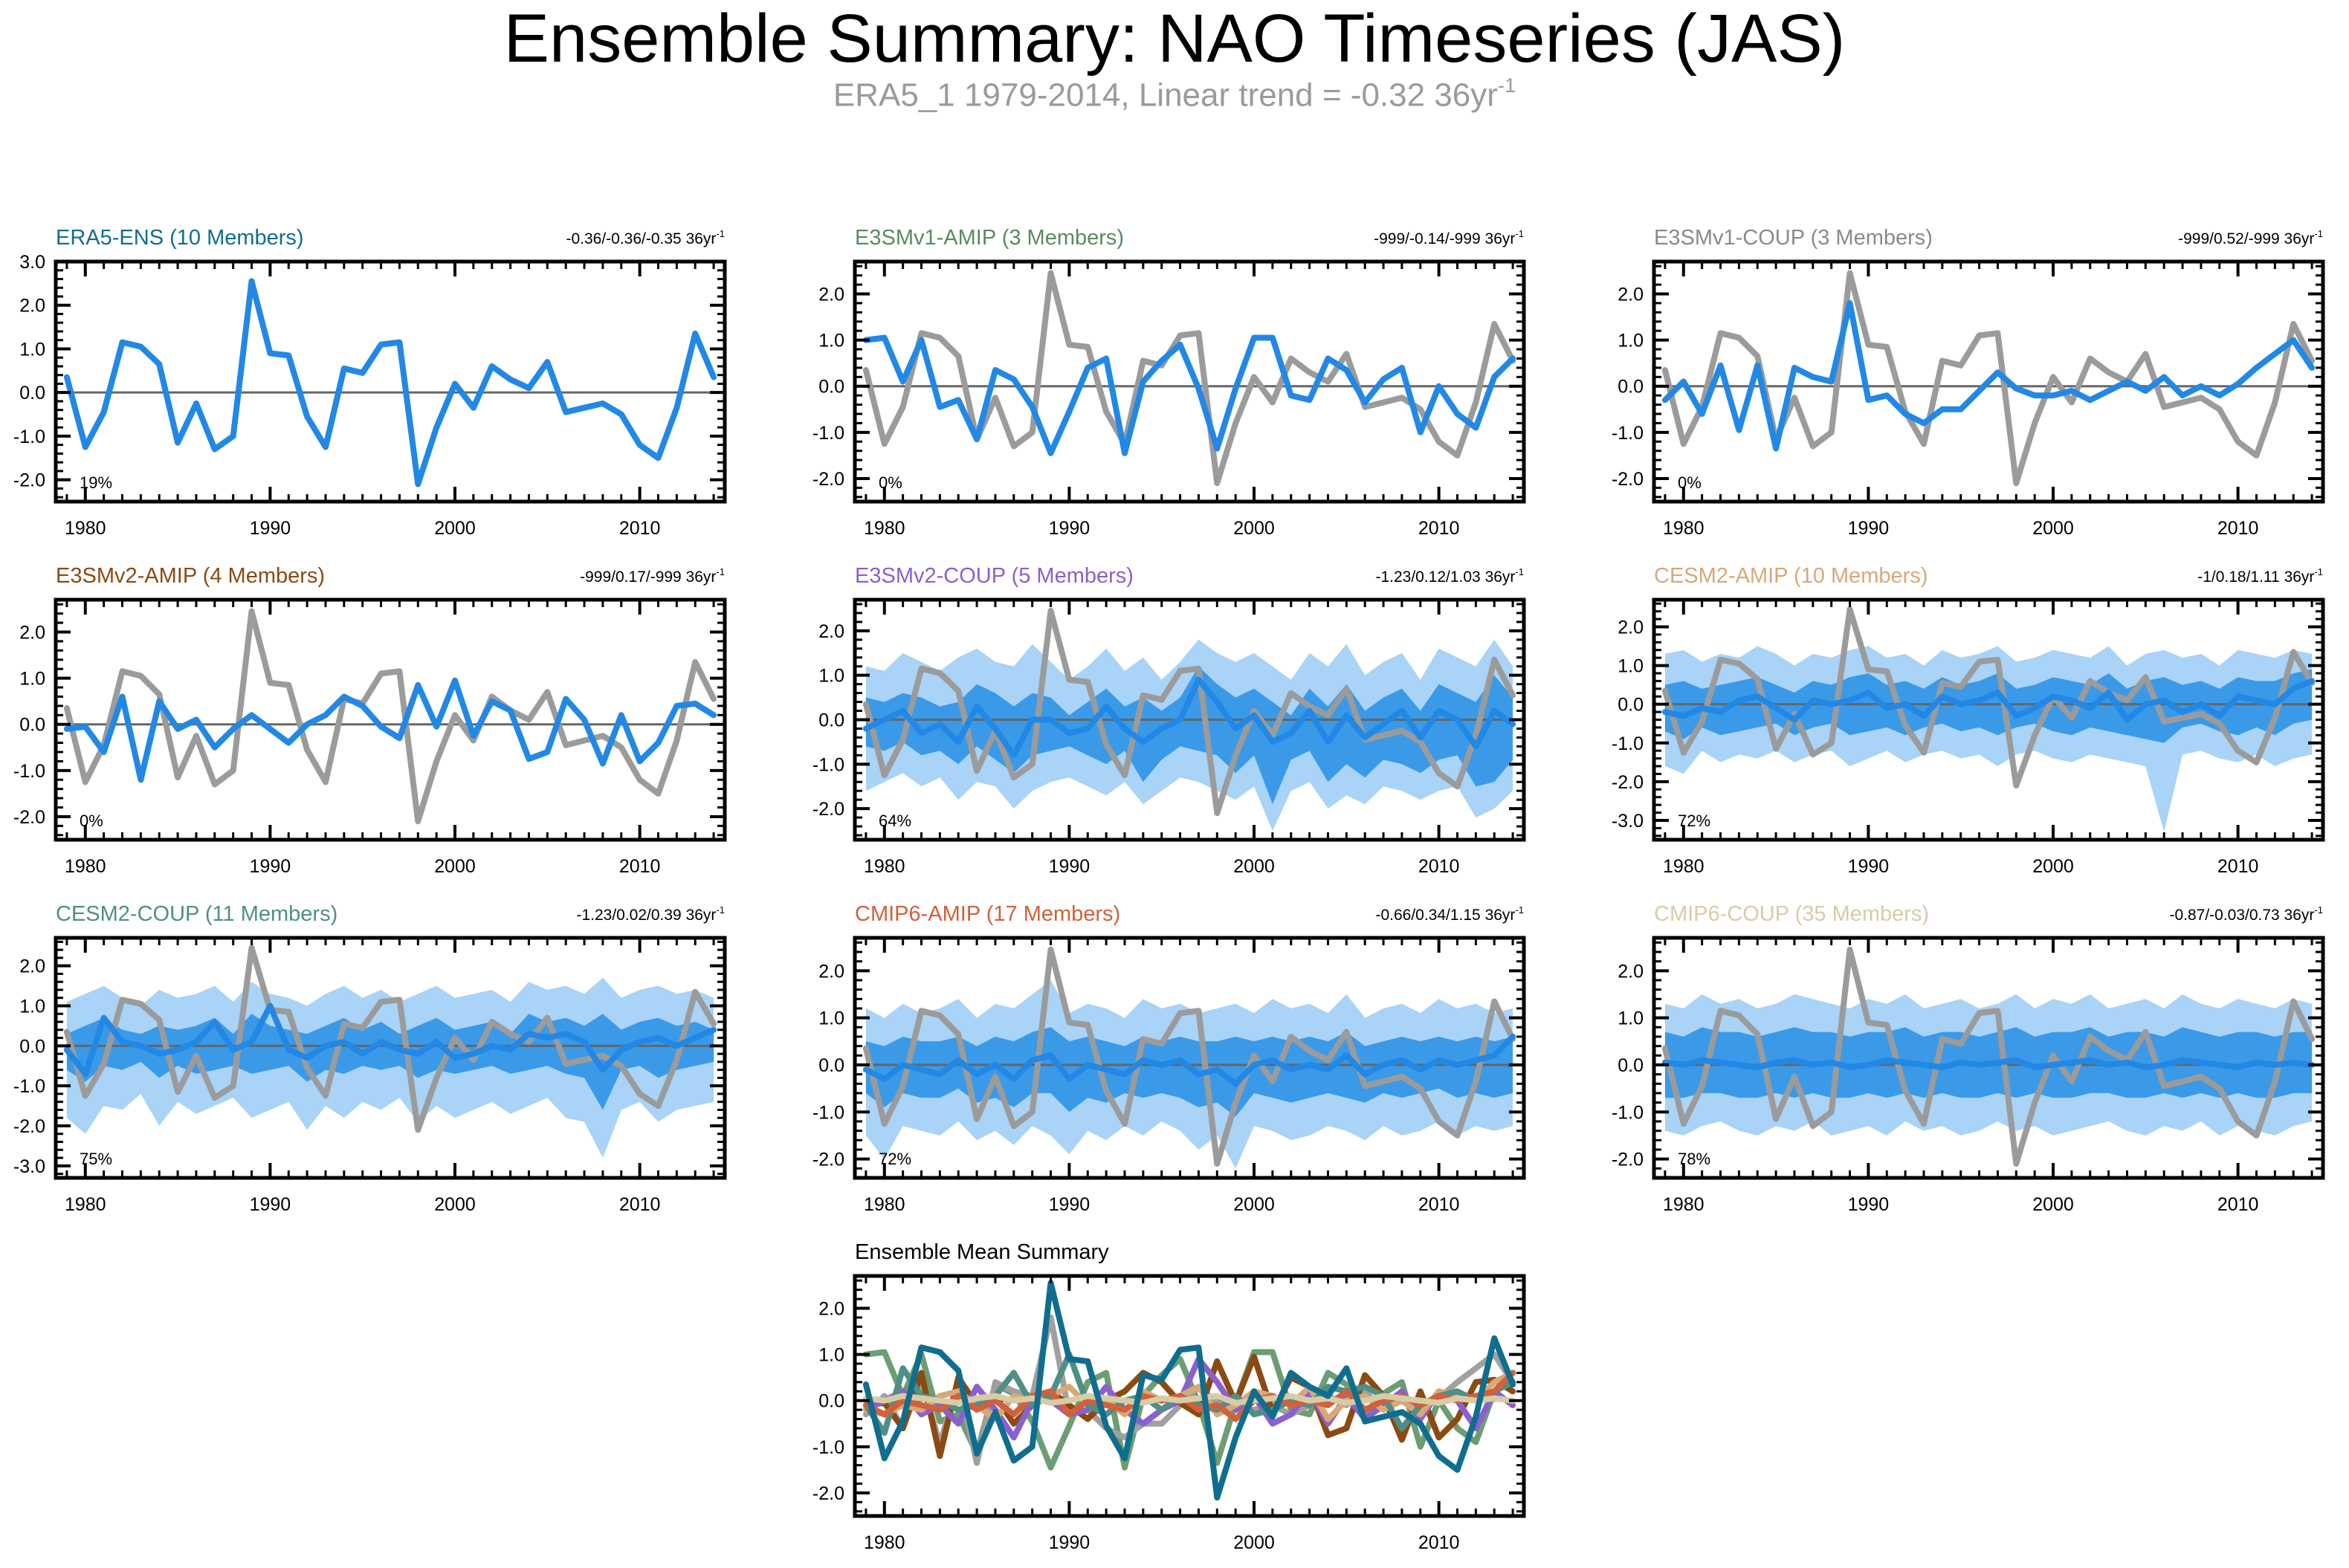  Describe the element at coordinates (390, 730) in the screenshot. I see `series-line-e3smv2-amip-ensemble-mean` at that location.